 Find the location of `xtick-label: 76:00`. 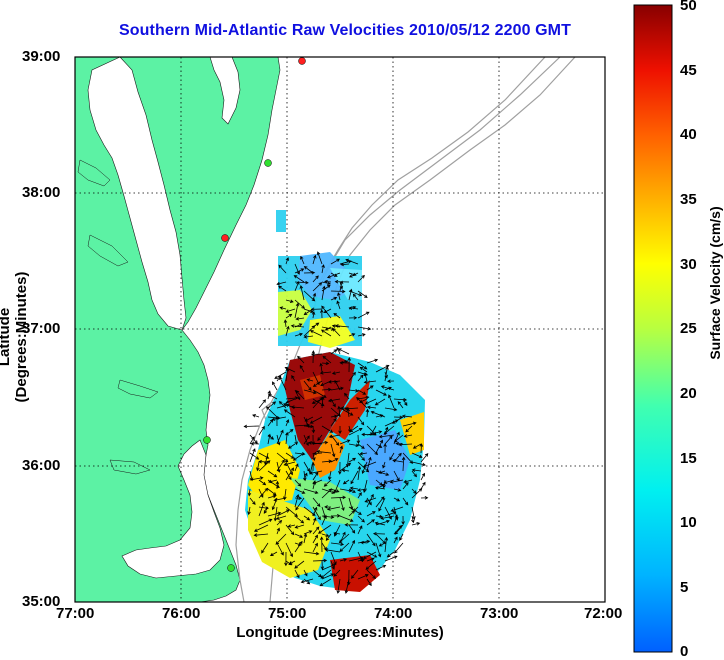

xtick-label: 76:00 is located at coordinates (181, 613).